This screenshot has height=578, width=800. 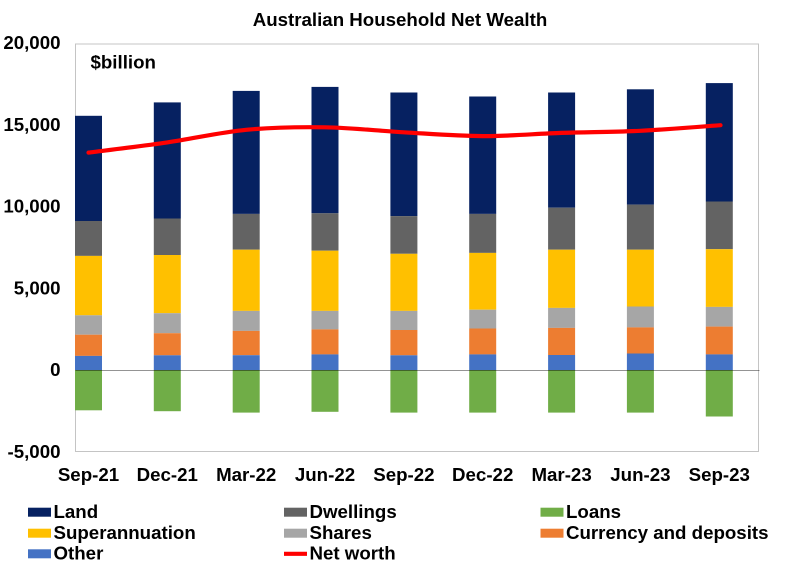 What do you see at coordinates (88, 474) in the screenshot?
I see `svg-text: Sep-21` at bounding box center [88, 474].